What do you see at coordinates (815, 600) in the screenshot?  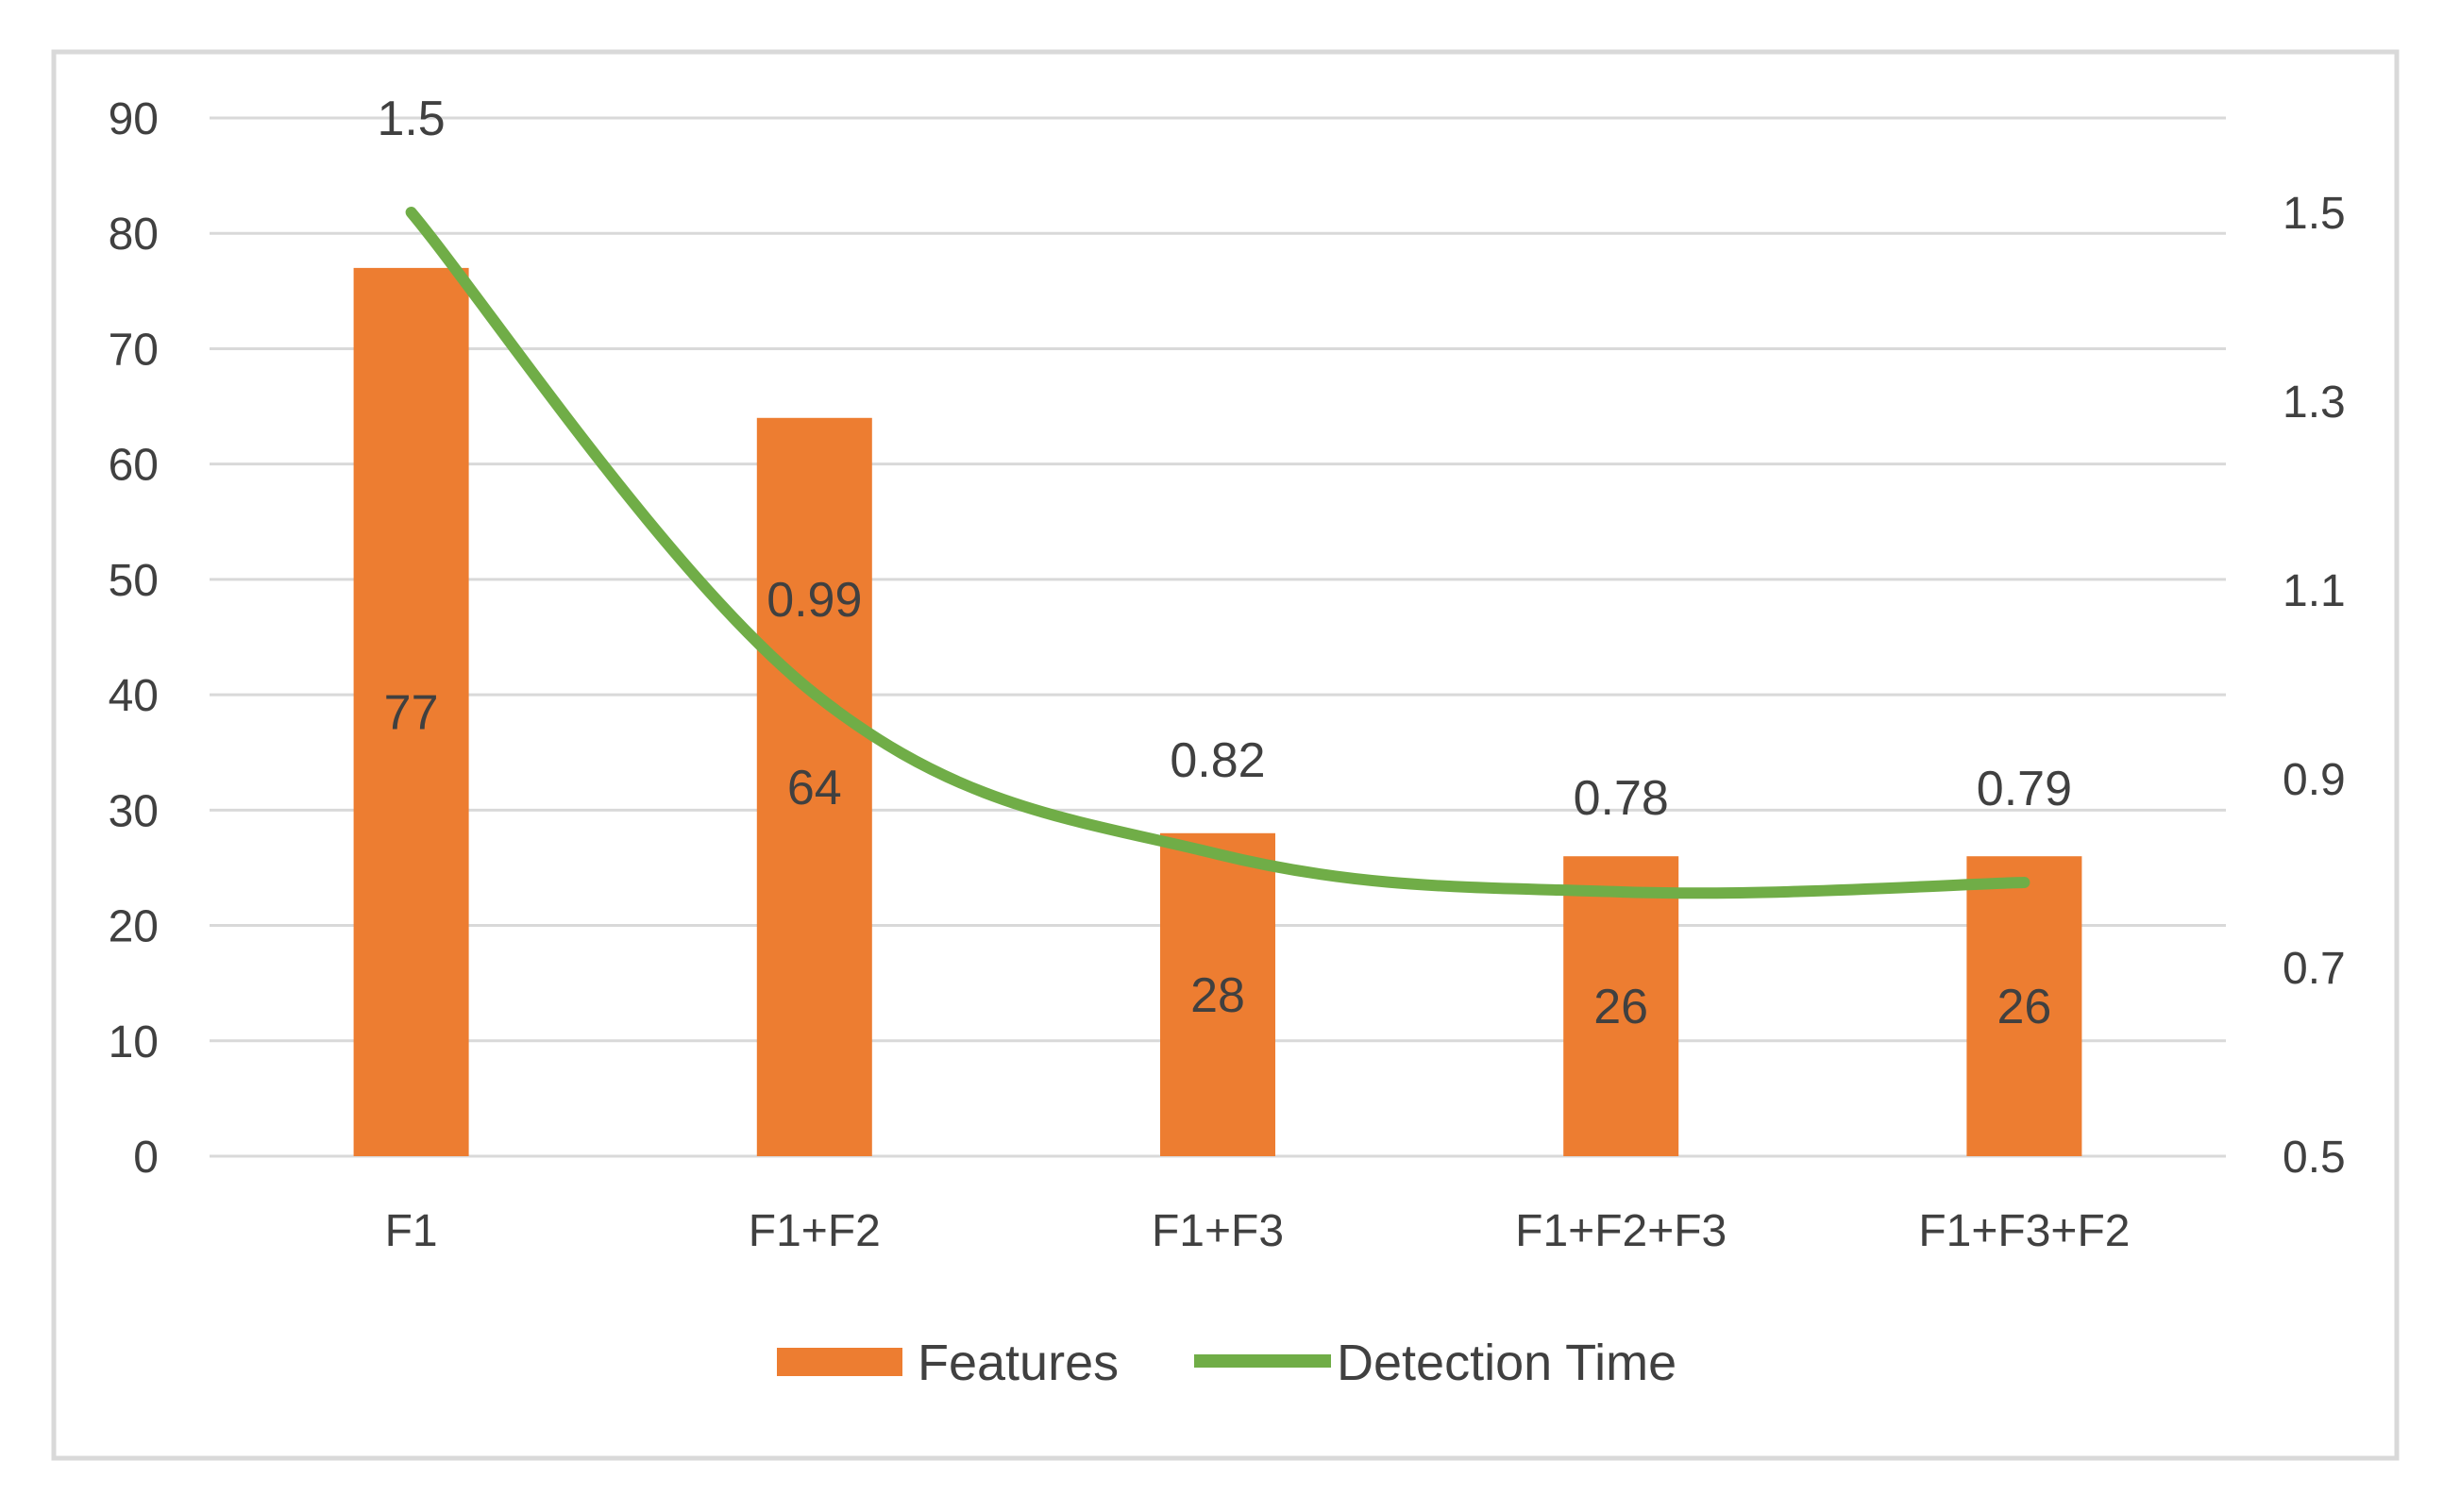 I see `line-data-label-1: 0.99` at bounding box center [815, 600].